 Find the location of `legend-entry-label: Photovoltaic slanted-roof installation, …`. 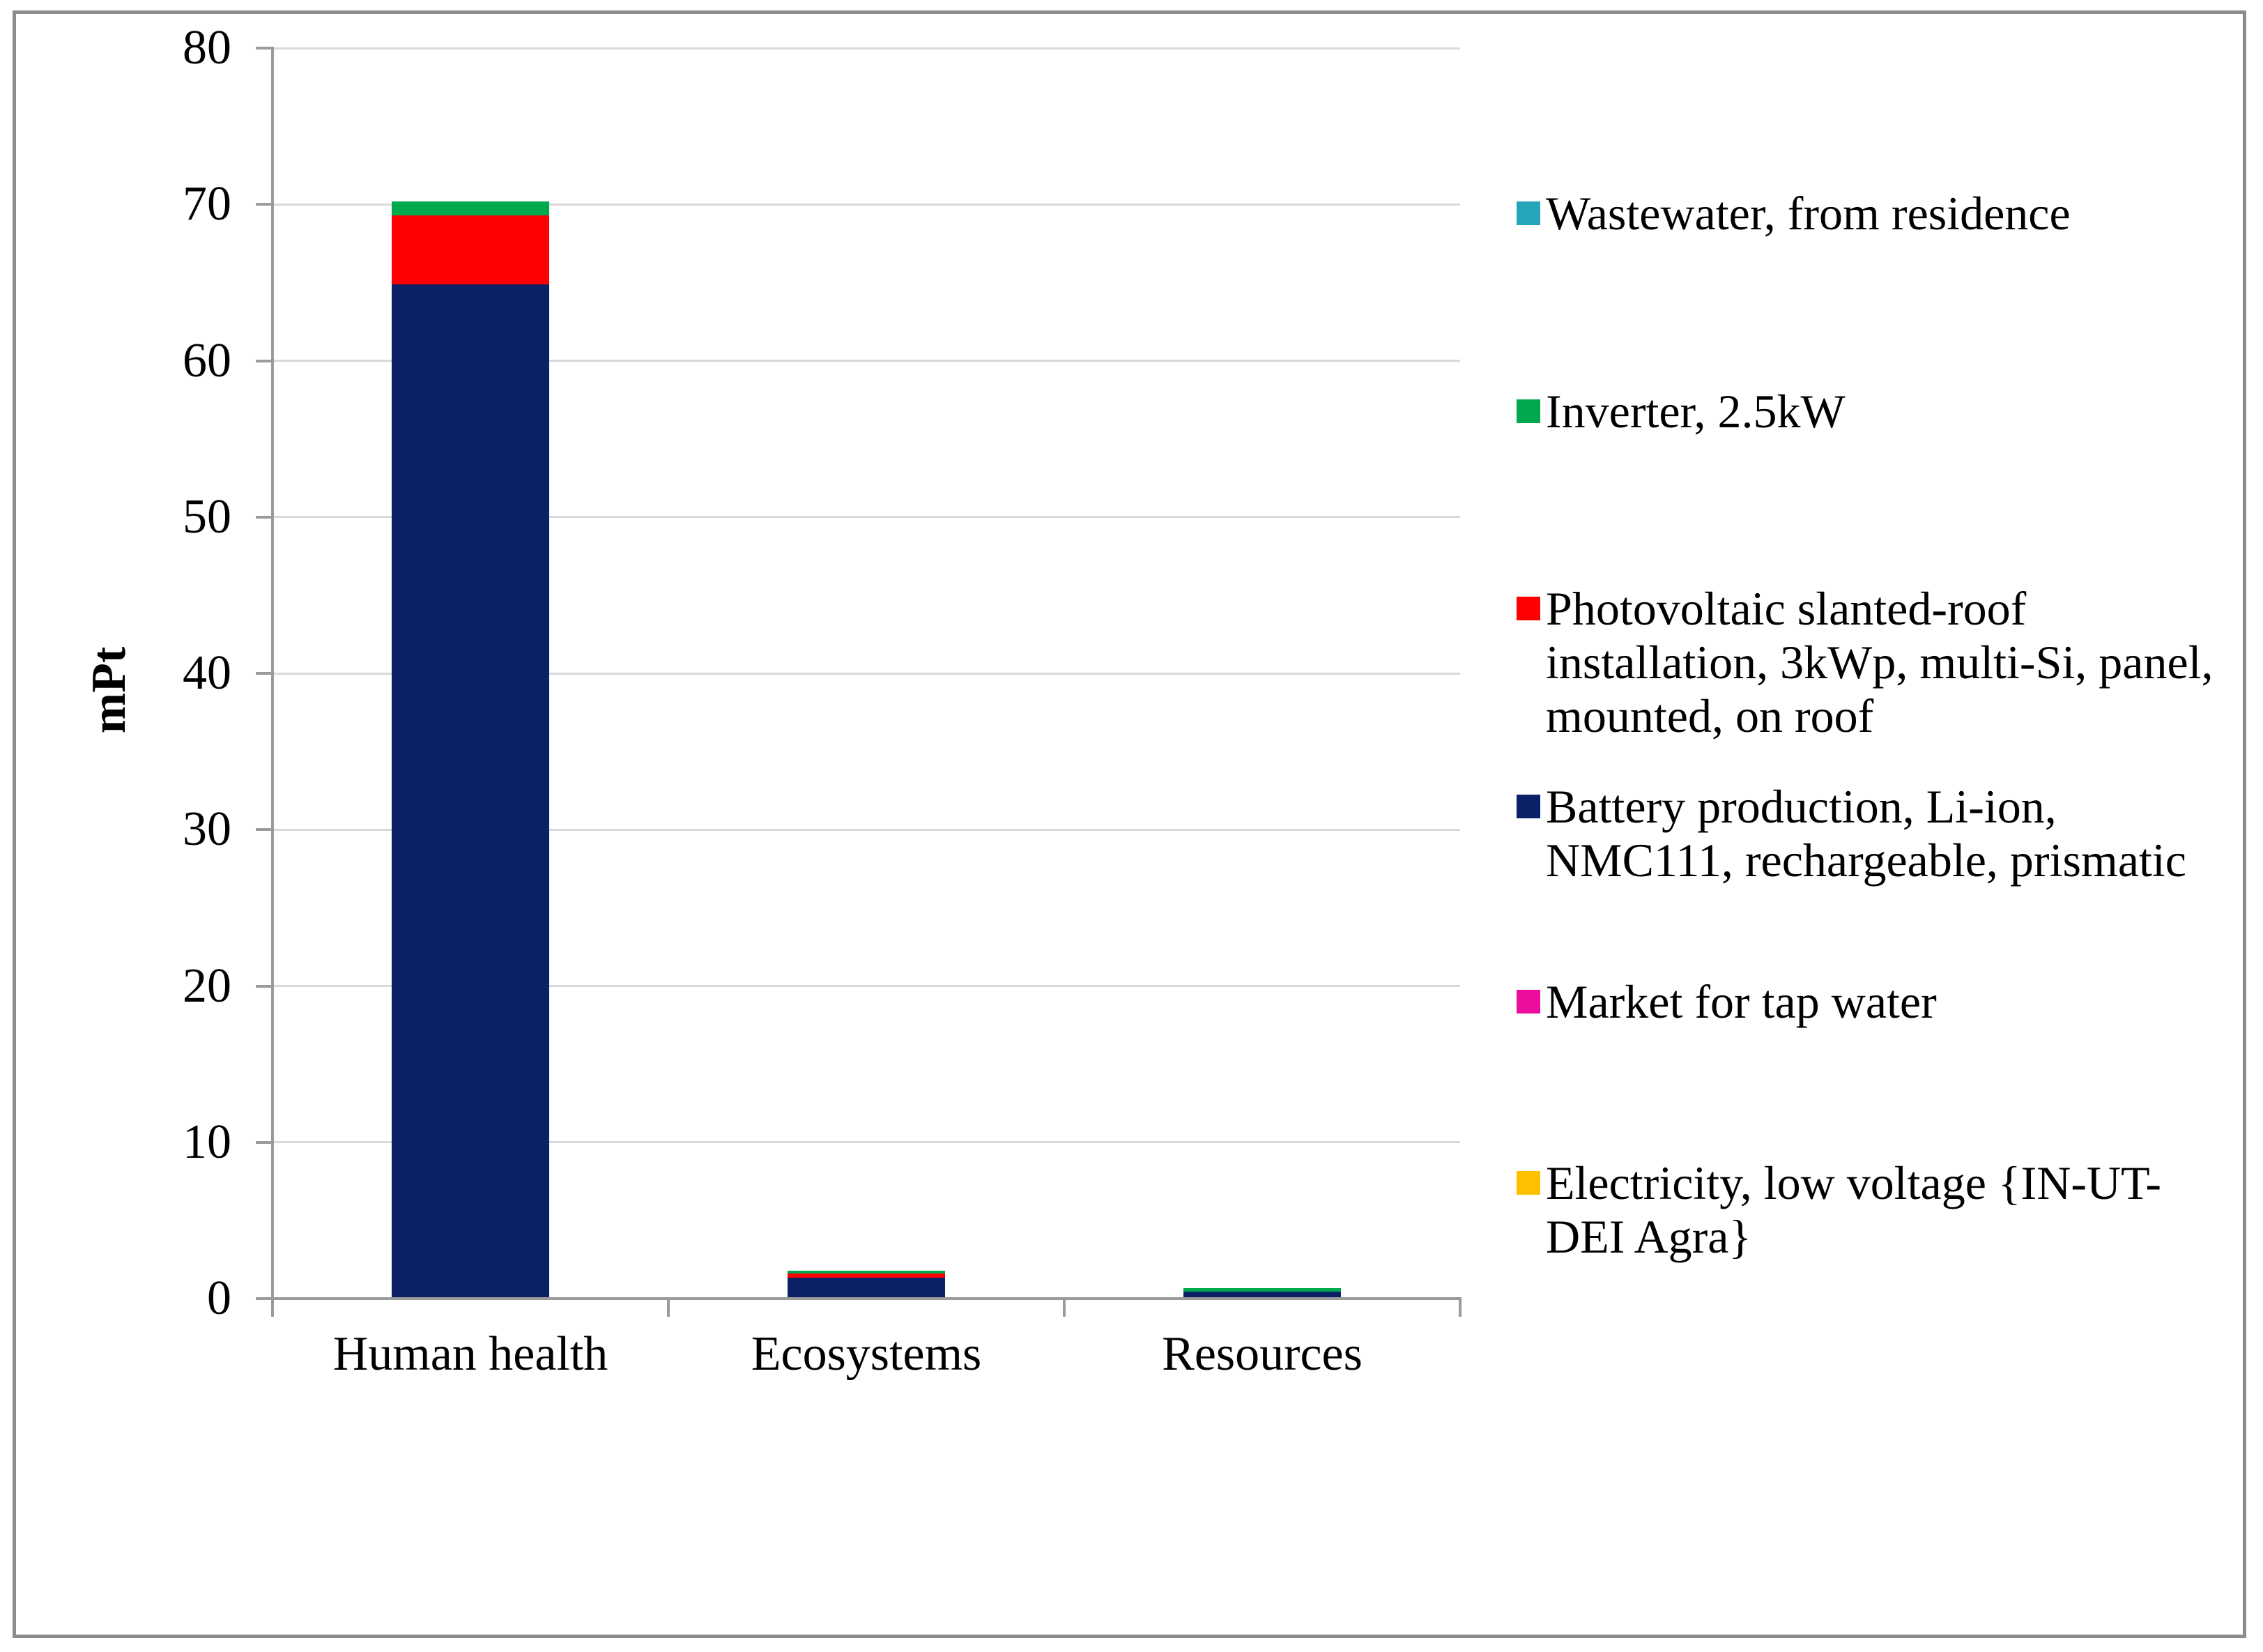

legend-entry-label: Photovoltaic slanted-roof installation, … is located at coordinates (1880, 661).